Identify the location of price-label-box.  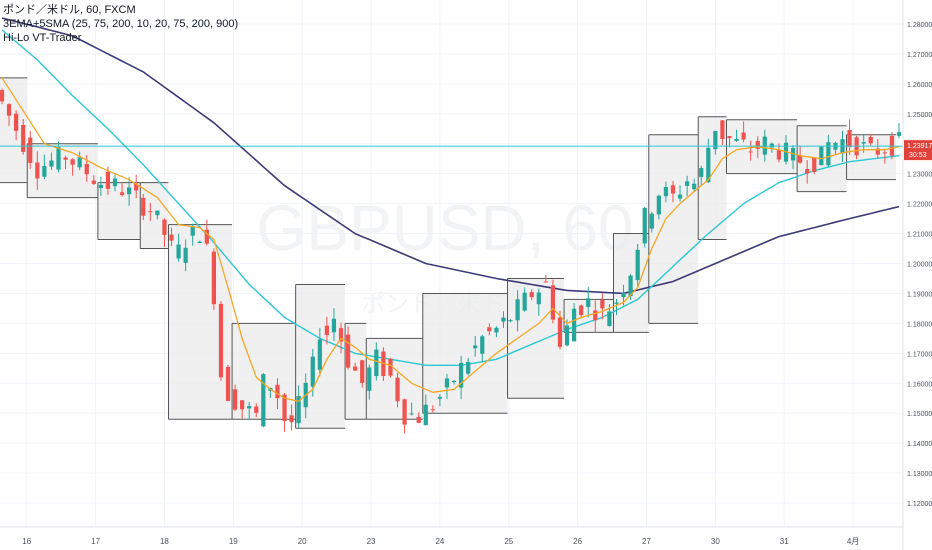
(918, 150).